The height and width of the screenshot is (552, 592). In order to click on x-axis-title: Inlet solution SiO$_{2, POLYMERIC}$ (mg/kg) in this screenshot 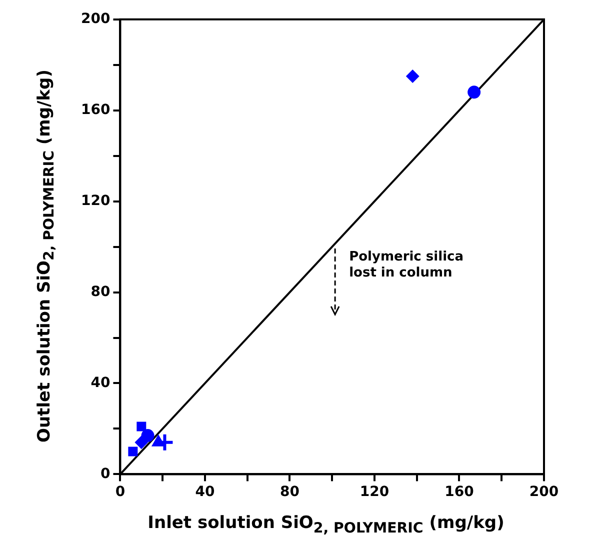, I will do `click(326, 524)`.